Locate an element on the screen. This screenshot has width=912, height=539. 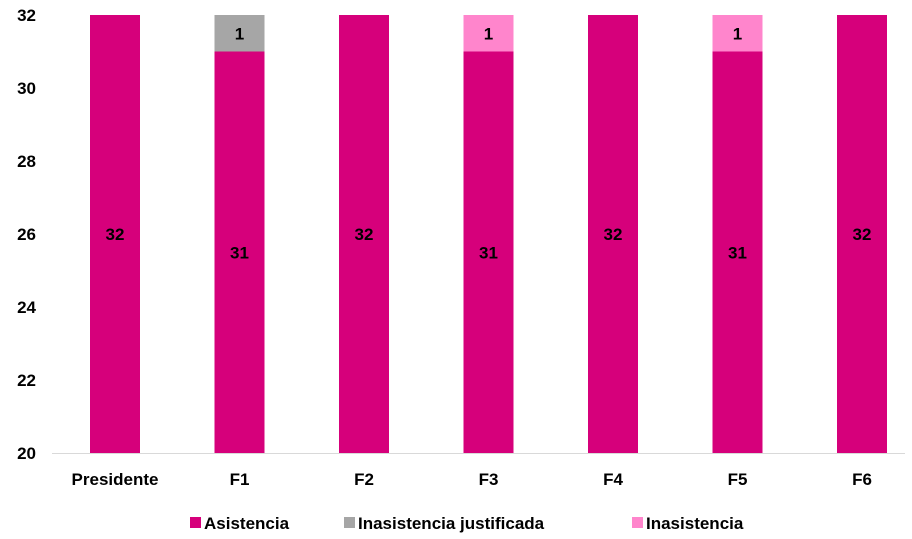
data-label-asistencia-f6: 32 is located at coordinates (862, 234).